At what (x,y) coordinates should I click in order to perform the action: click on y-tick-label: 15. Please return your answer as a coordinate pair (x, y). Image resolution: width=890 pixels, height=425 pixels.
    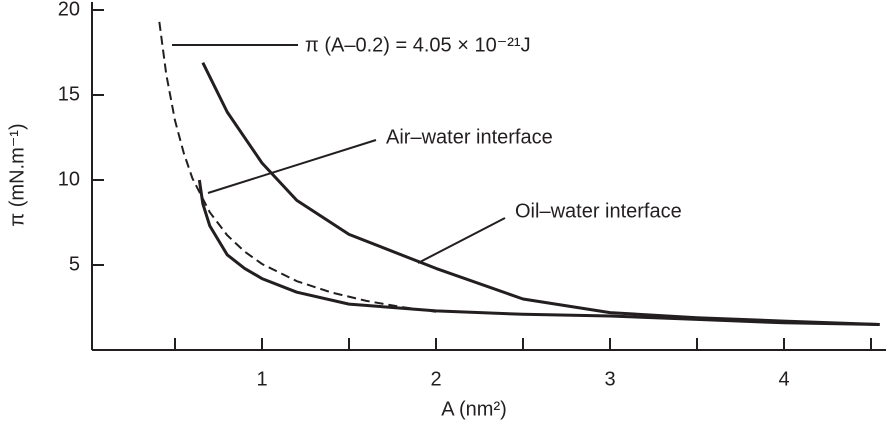
    Looking at the image, I should click on (69, 94).